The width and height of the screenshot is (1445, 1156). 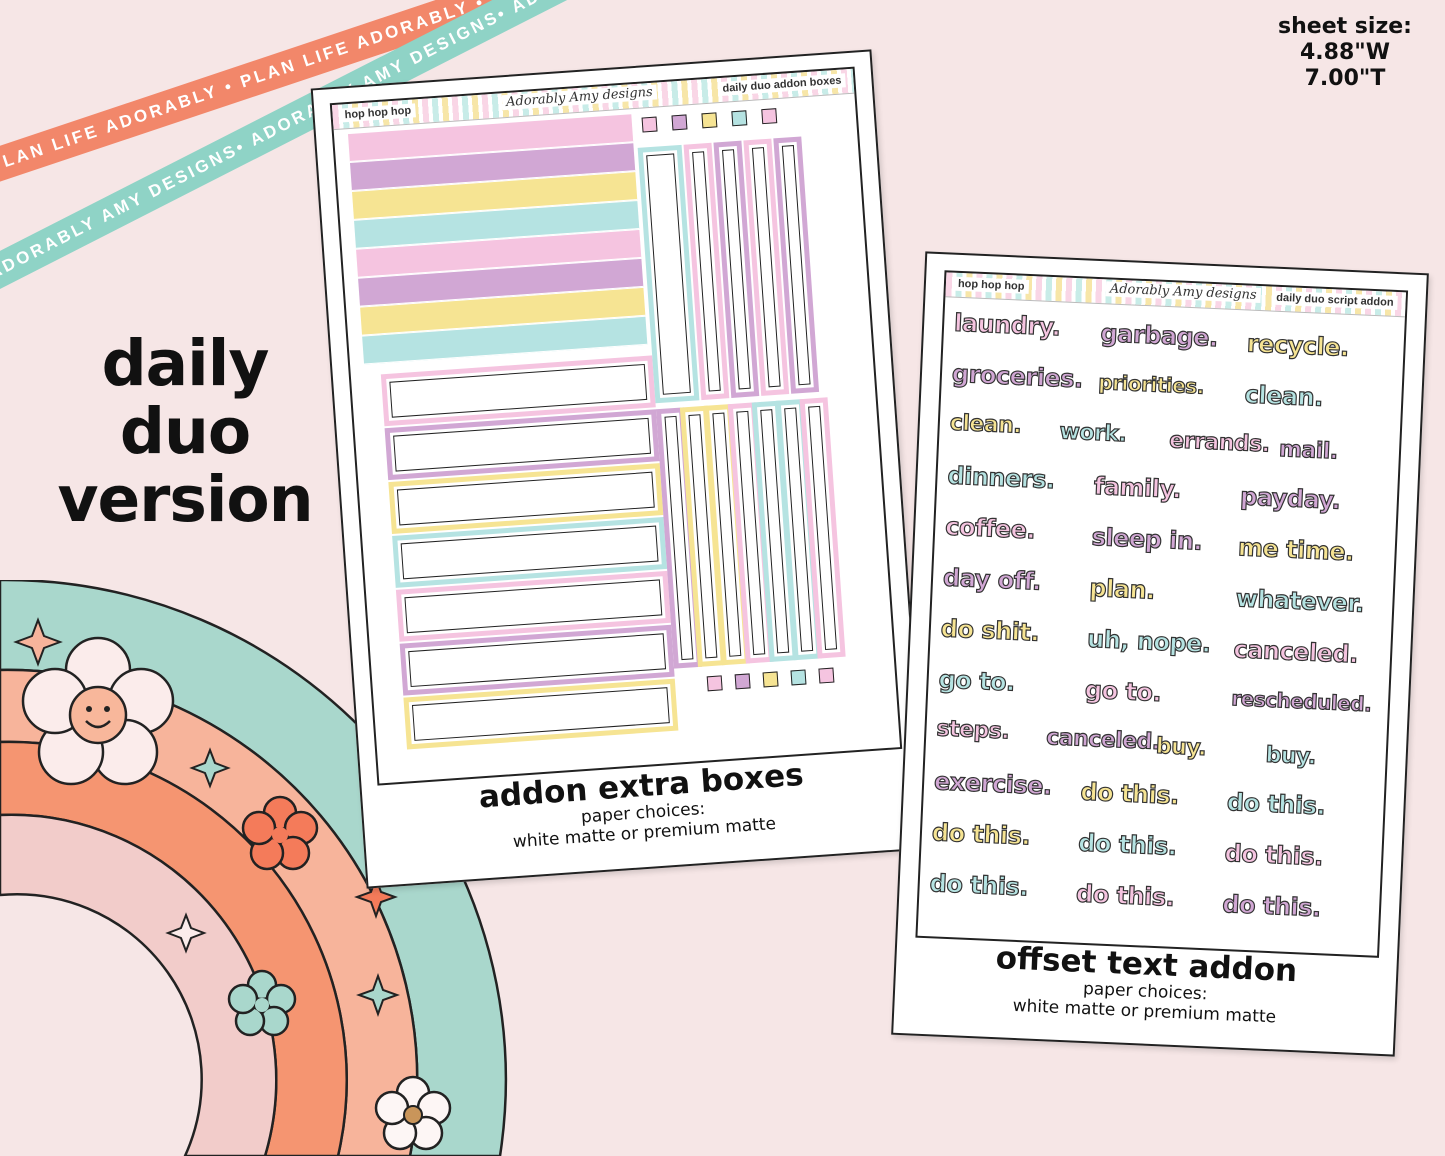 What do you see at coordinates (1296, 550) in the screenshot?
I see `script-word-sticker: me time.` at bounding box center [1296, 550].